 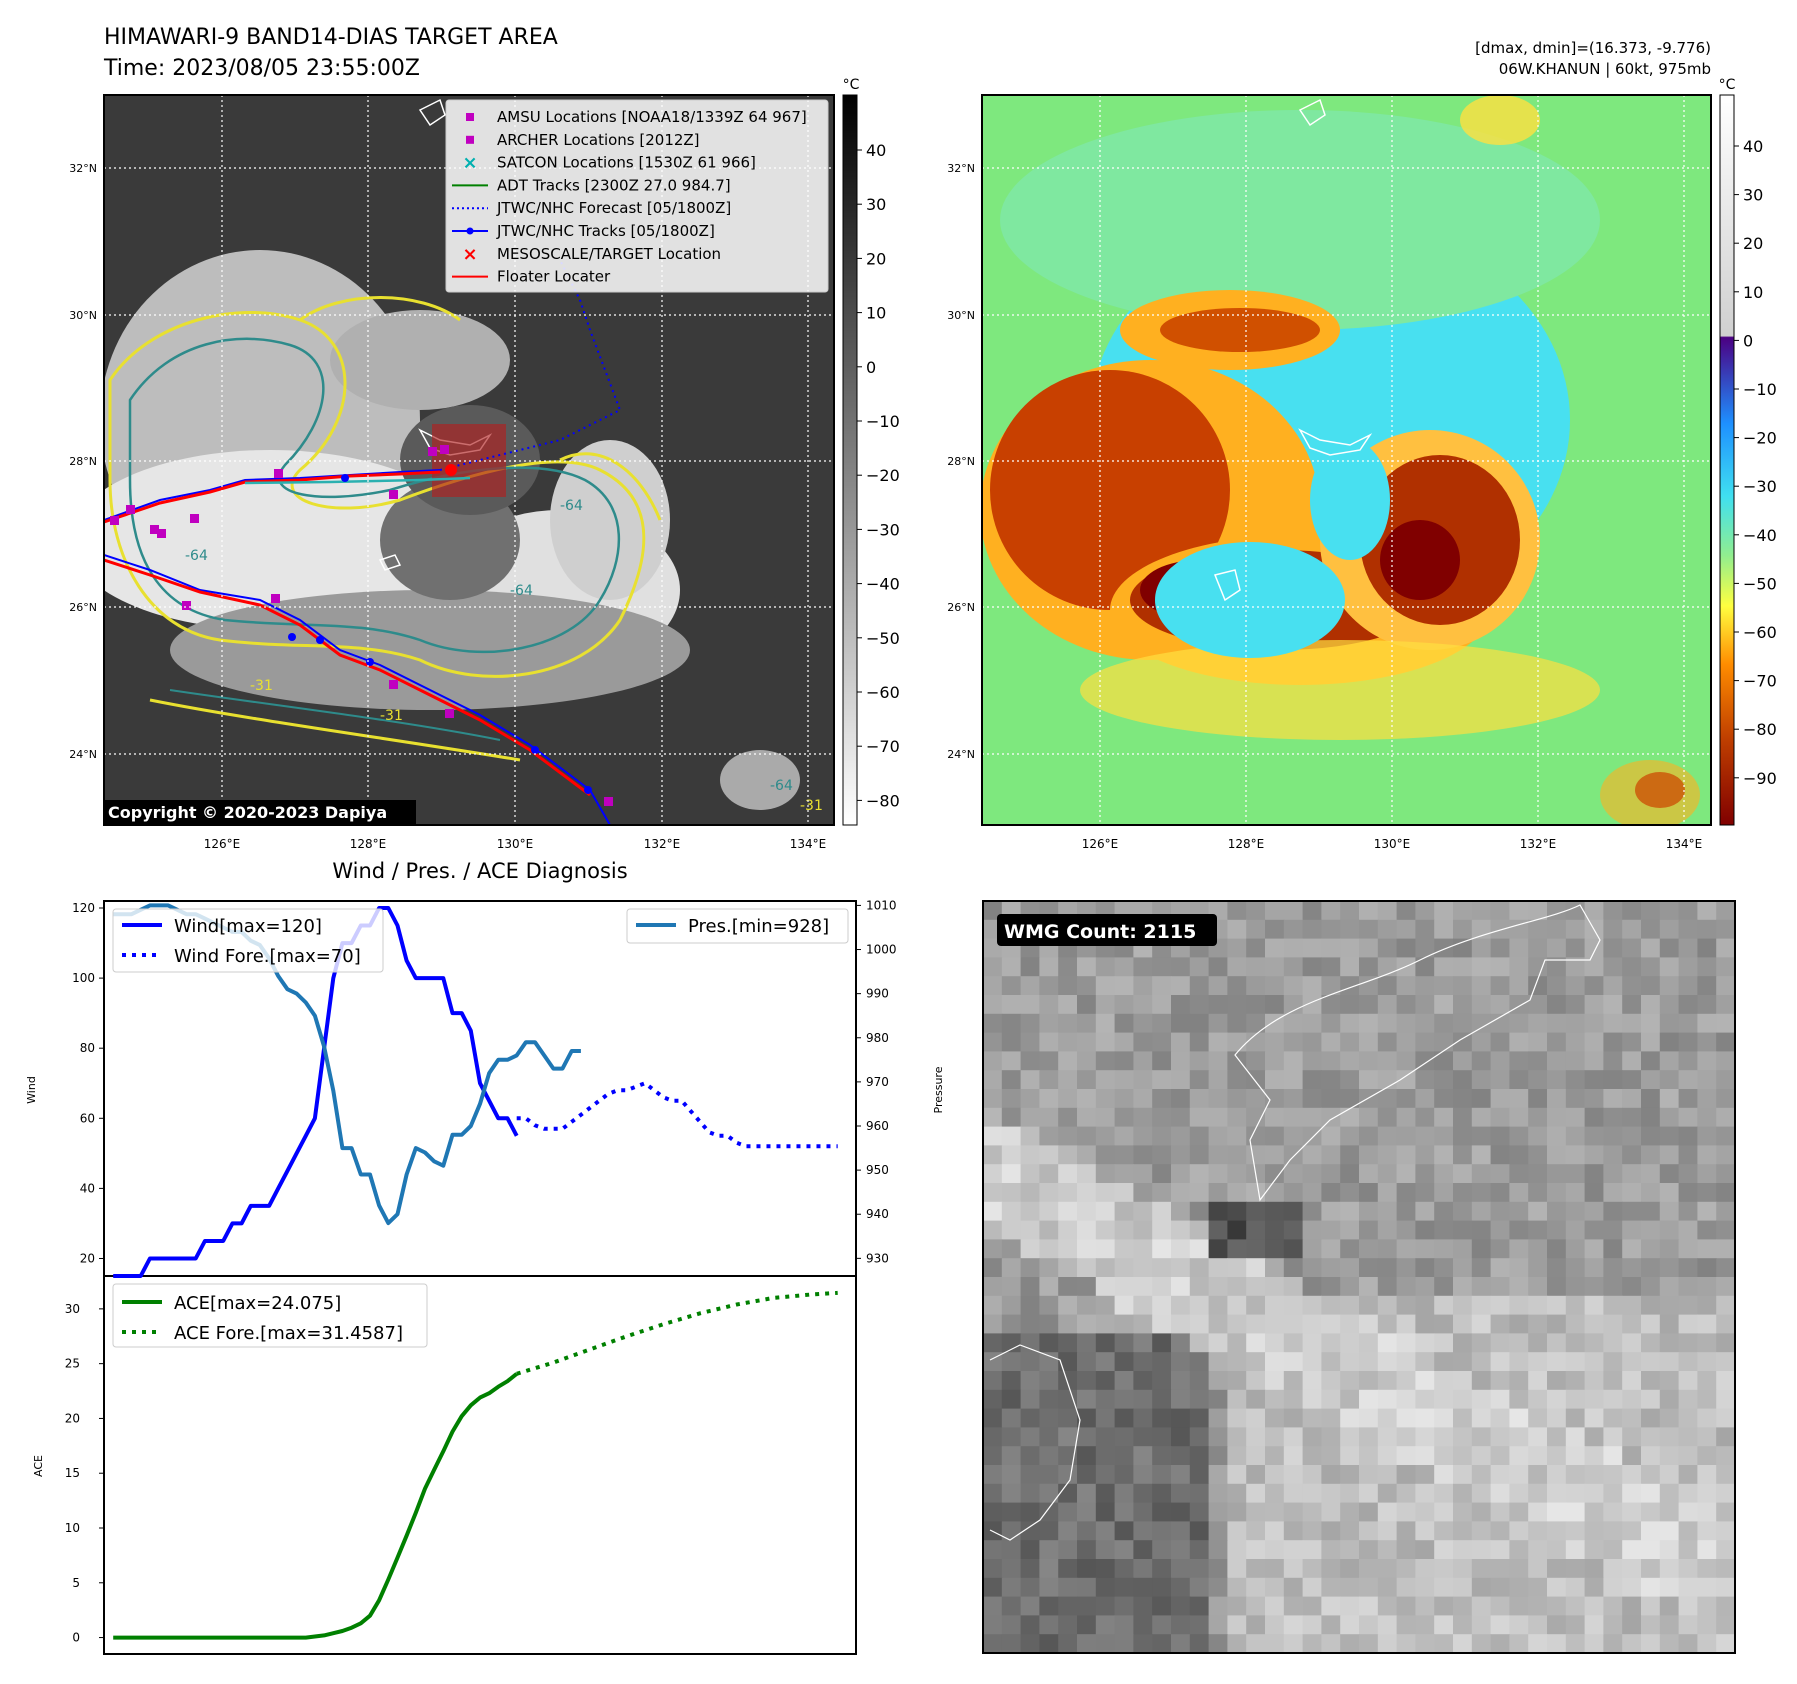 I want to click on lat-tick-label: 32°N, so click(x=83, y=168).